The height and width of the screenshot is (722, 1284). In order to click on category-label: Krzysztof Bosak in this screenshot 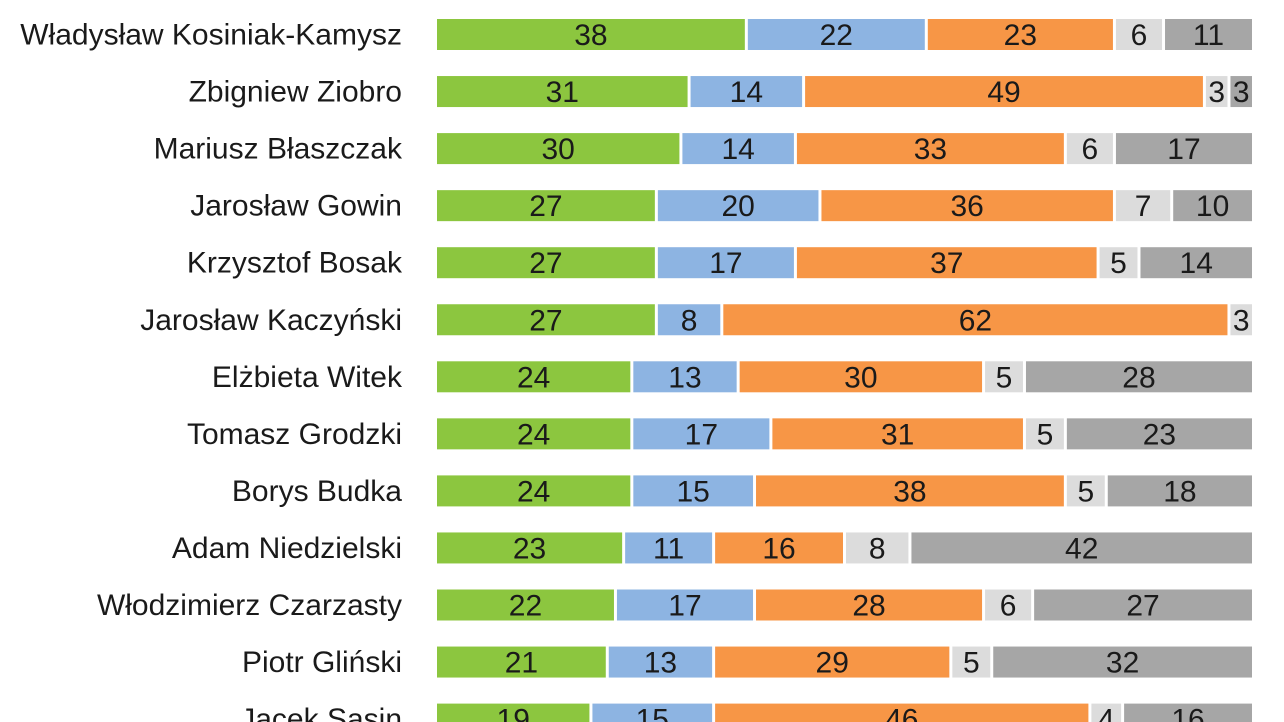, I will do `click(295, 263)`.